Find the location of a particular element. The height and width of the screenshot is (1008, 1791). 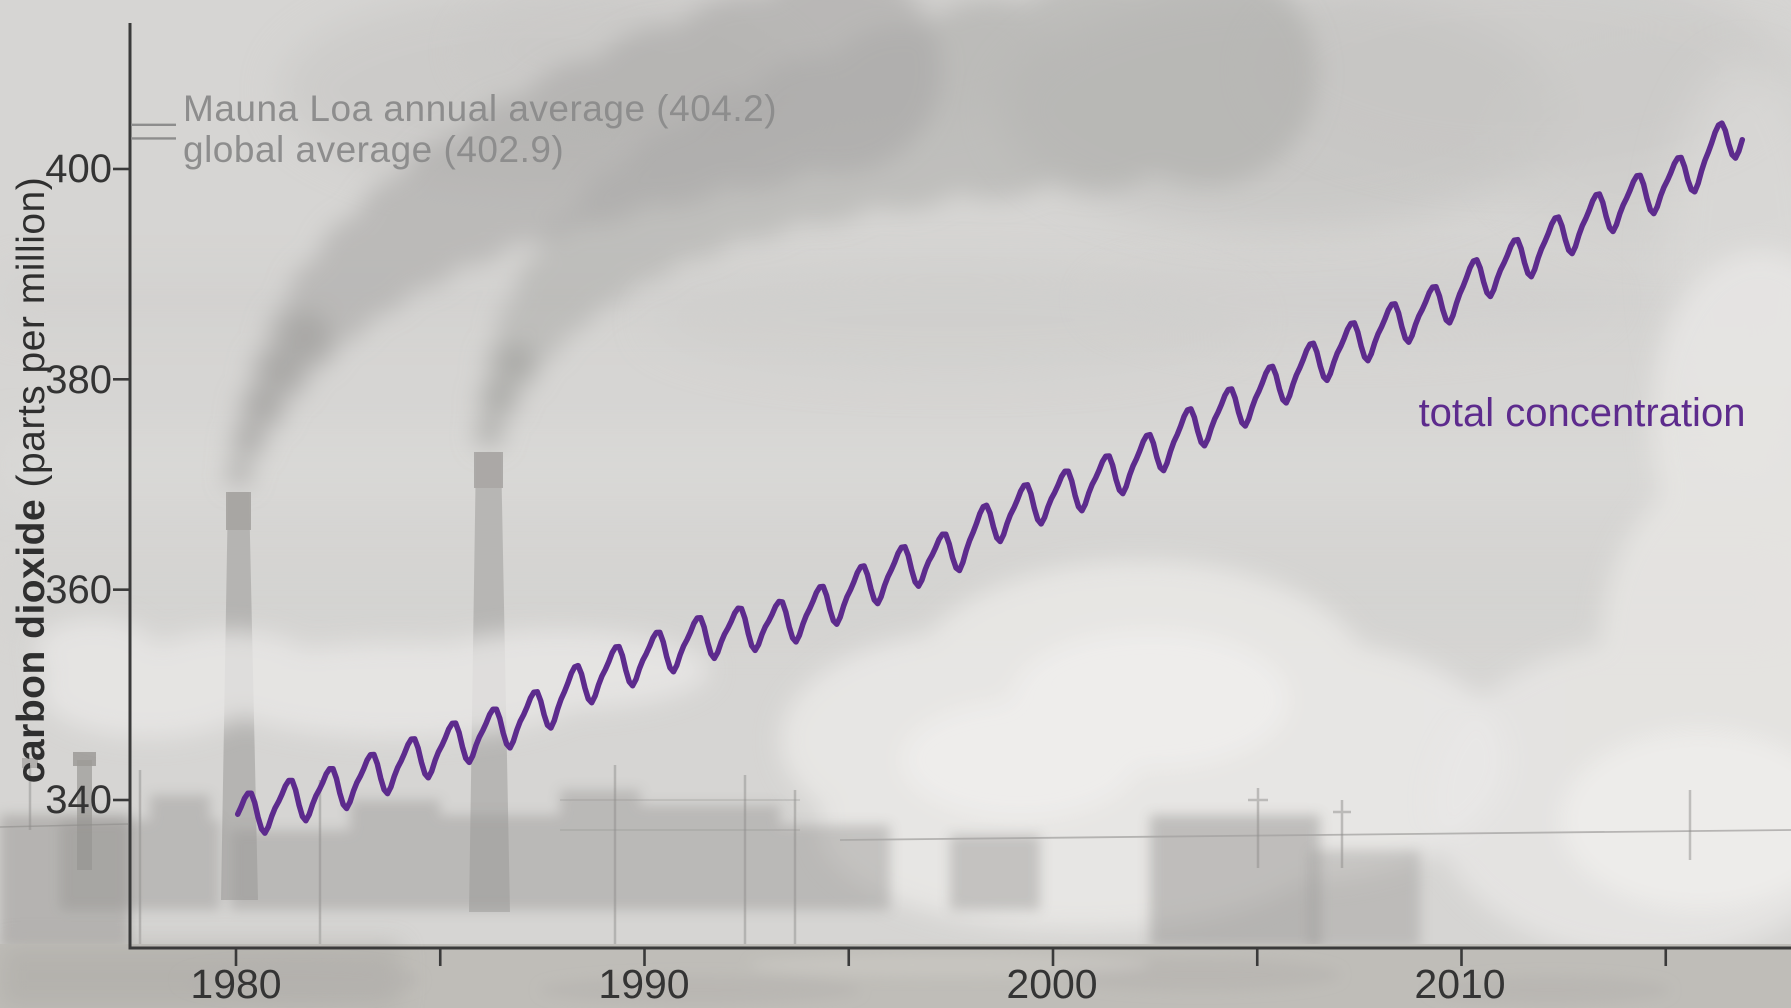

power-lines is located at coordinates (895, 828).